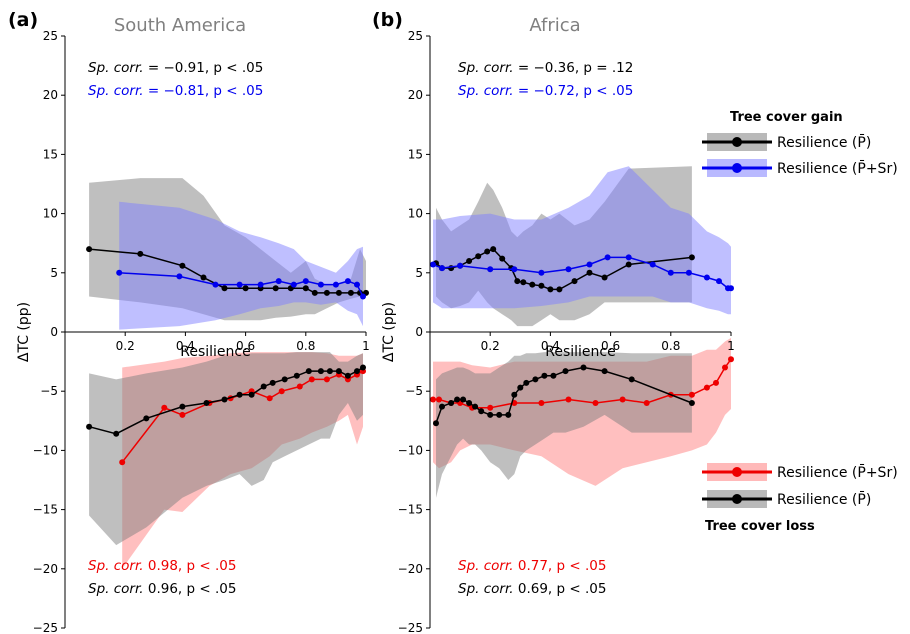 This screenshot has height=634, width=910. Describe the element at coordinates (175, 68) in the screenshot. I see `annotation-gain-black: Sp. corr. = −0.91, p < .05` at that location.